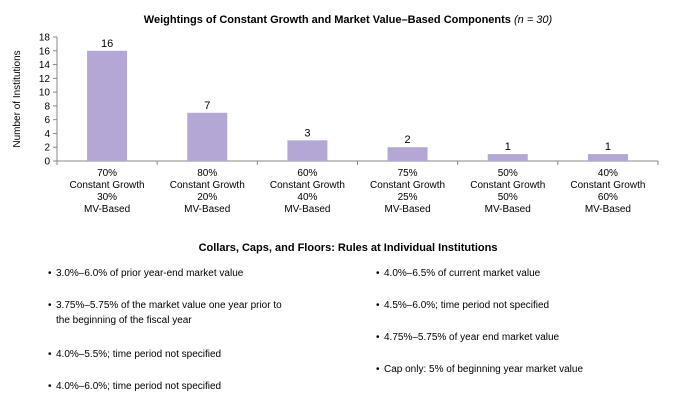 Image resolution: width=696 pixels, height=400 pixels. Describe the element at coordinates (472, 337) in the screenshot. I see `rule-text: 4.75%–5.75% of year end market value` at that location.